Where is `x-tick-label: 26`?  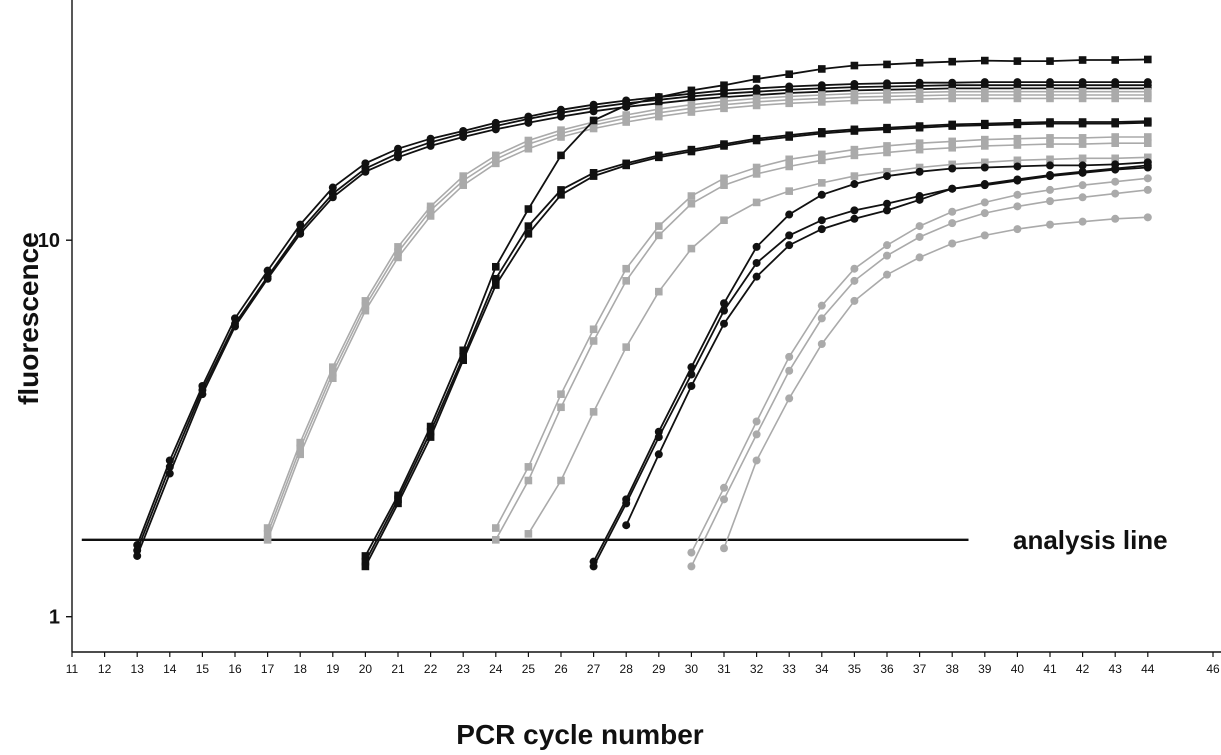
x-tick-label: 26 is located at coordinates (561, 669).